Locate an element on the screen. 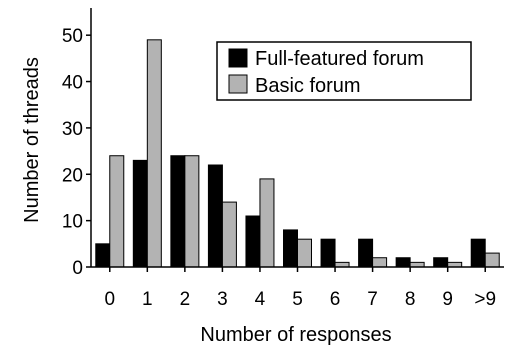  legend: Full-featured forum Basic forum is located at coordinates (344, 71).